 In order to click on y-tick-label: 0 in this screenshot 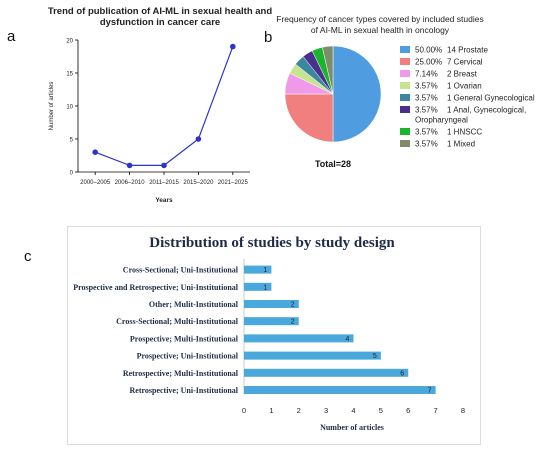, I will do `click(72, 174)`.